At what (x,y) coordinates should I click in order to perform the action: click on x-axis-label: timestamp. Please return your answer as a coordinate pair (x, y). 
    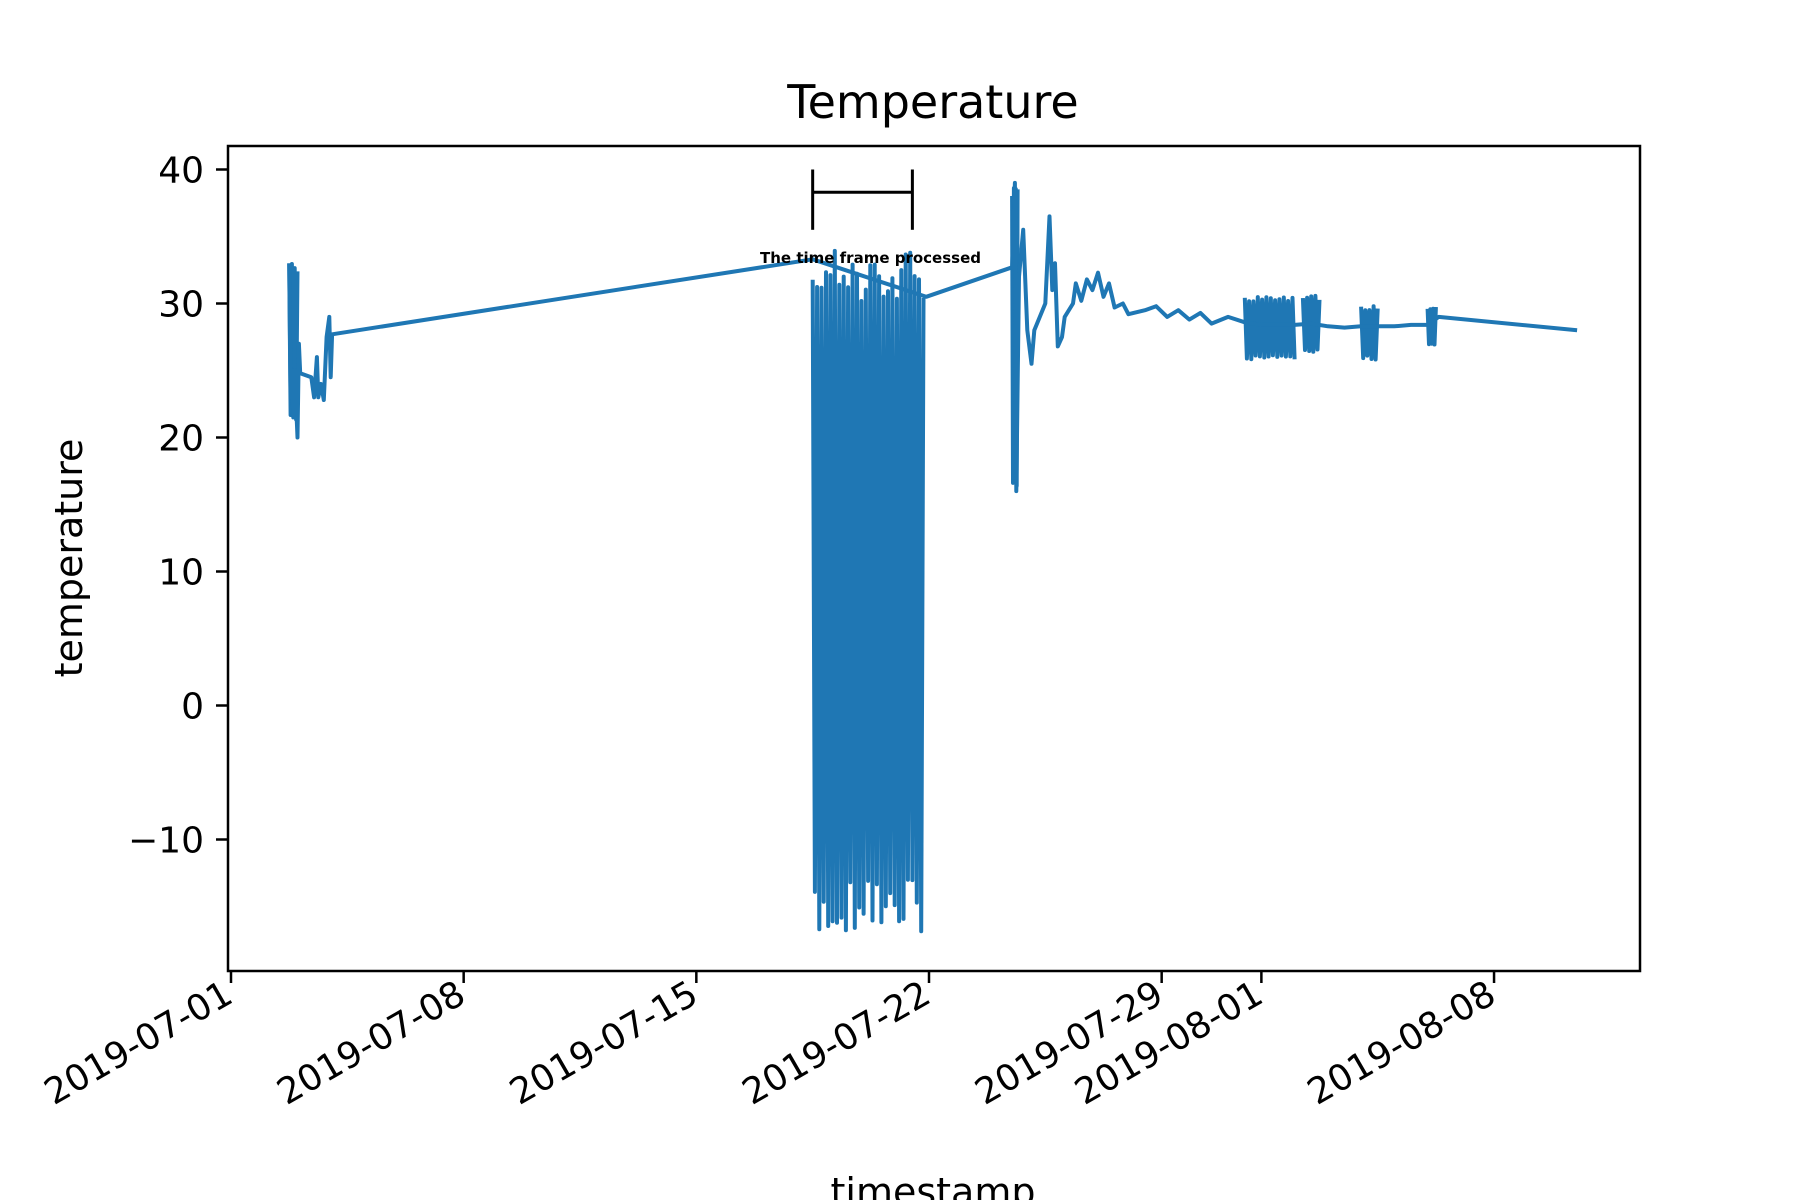
    Looking at the image, I should click on (933, 1185).